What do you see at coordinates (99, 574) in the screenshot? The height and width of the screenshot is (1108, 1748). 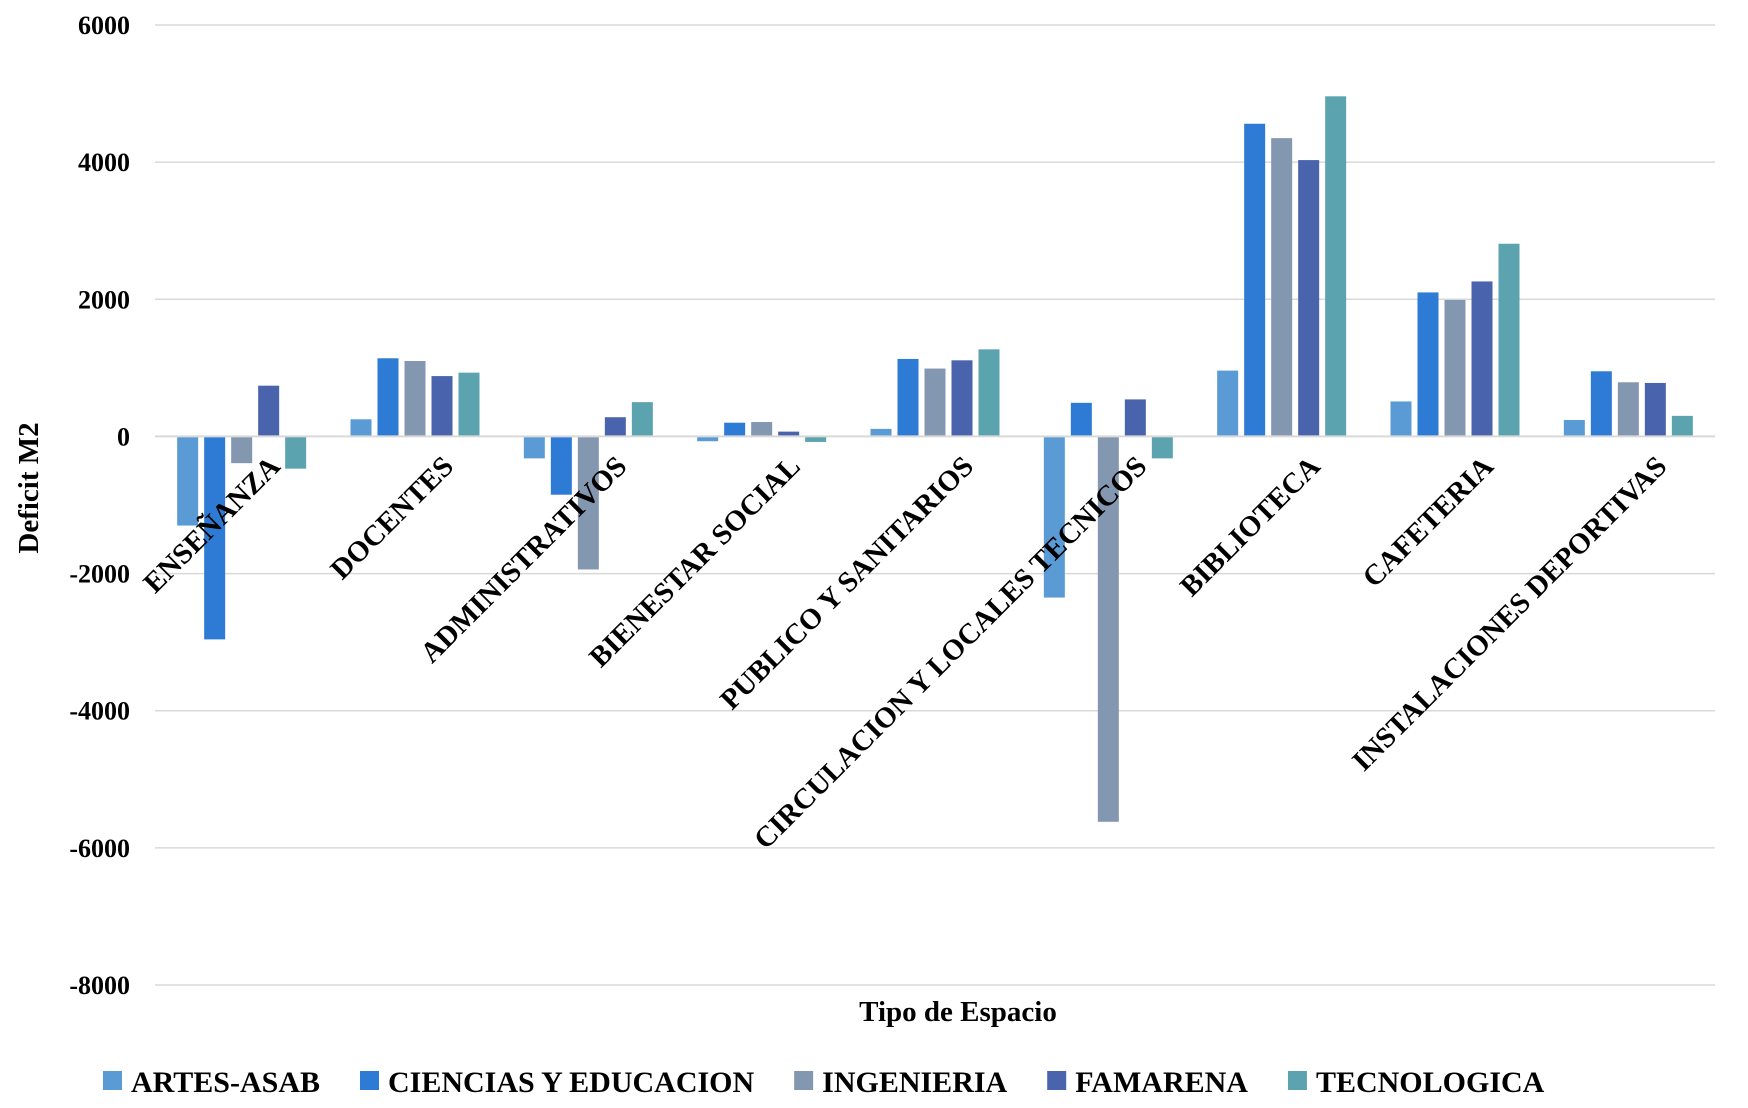 I see `y-tick-label: -2000` at bounding box center [99, 574].